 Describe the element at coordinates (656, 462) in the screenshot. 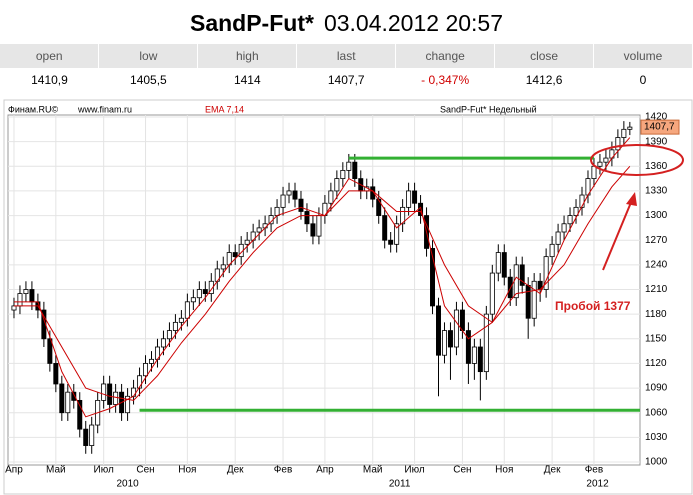

I see `y-tick-label: 1000` at that location.